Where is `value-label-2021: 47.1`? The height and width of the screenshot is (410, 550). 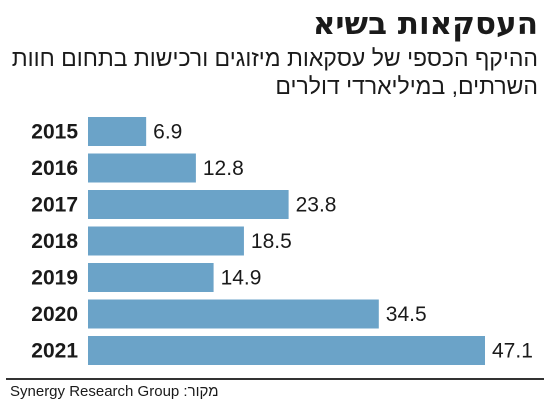 value-label-2021: 47.1 is located at coordinates (512, 351).